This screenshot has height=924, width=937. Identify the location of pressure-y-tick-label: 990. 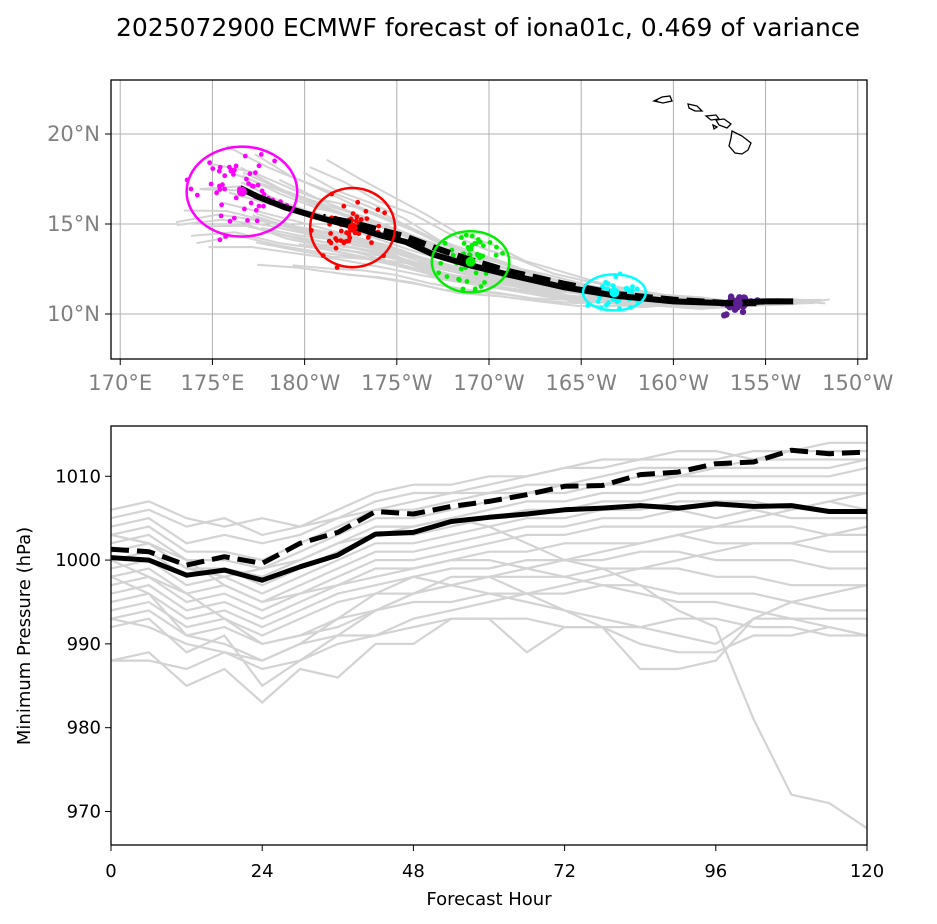
(84, 644).